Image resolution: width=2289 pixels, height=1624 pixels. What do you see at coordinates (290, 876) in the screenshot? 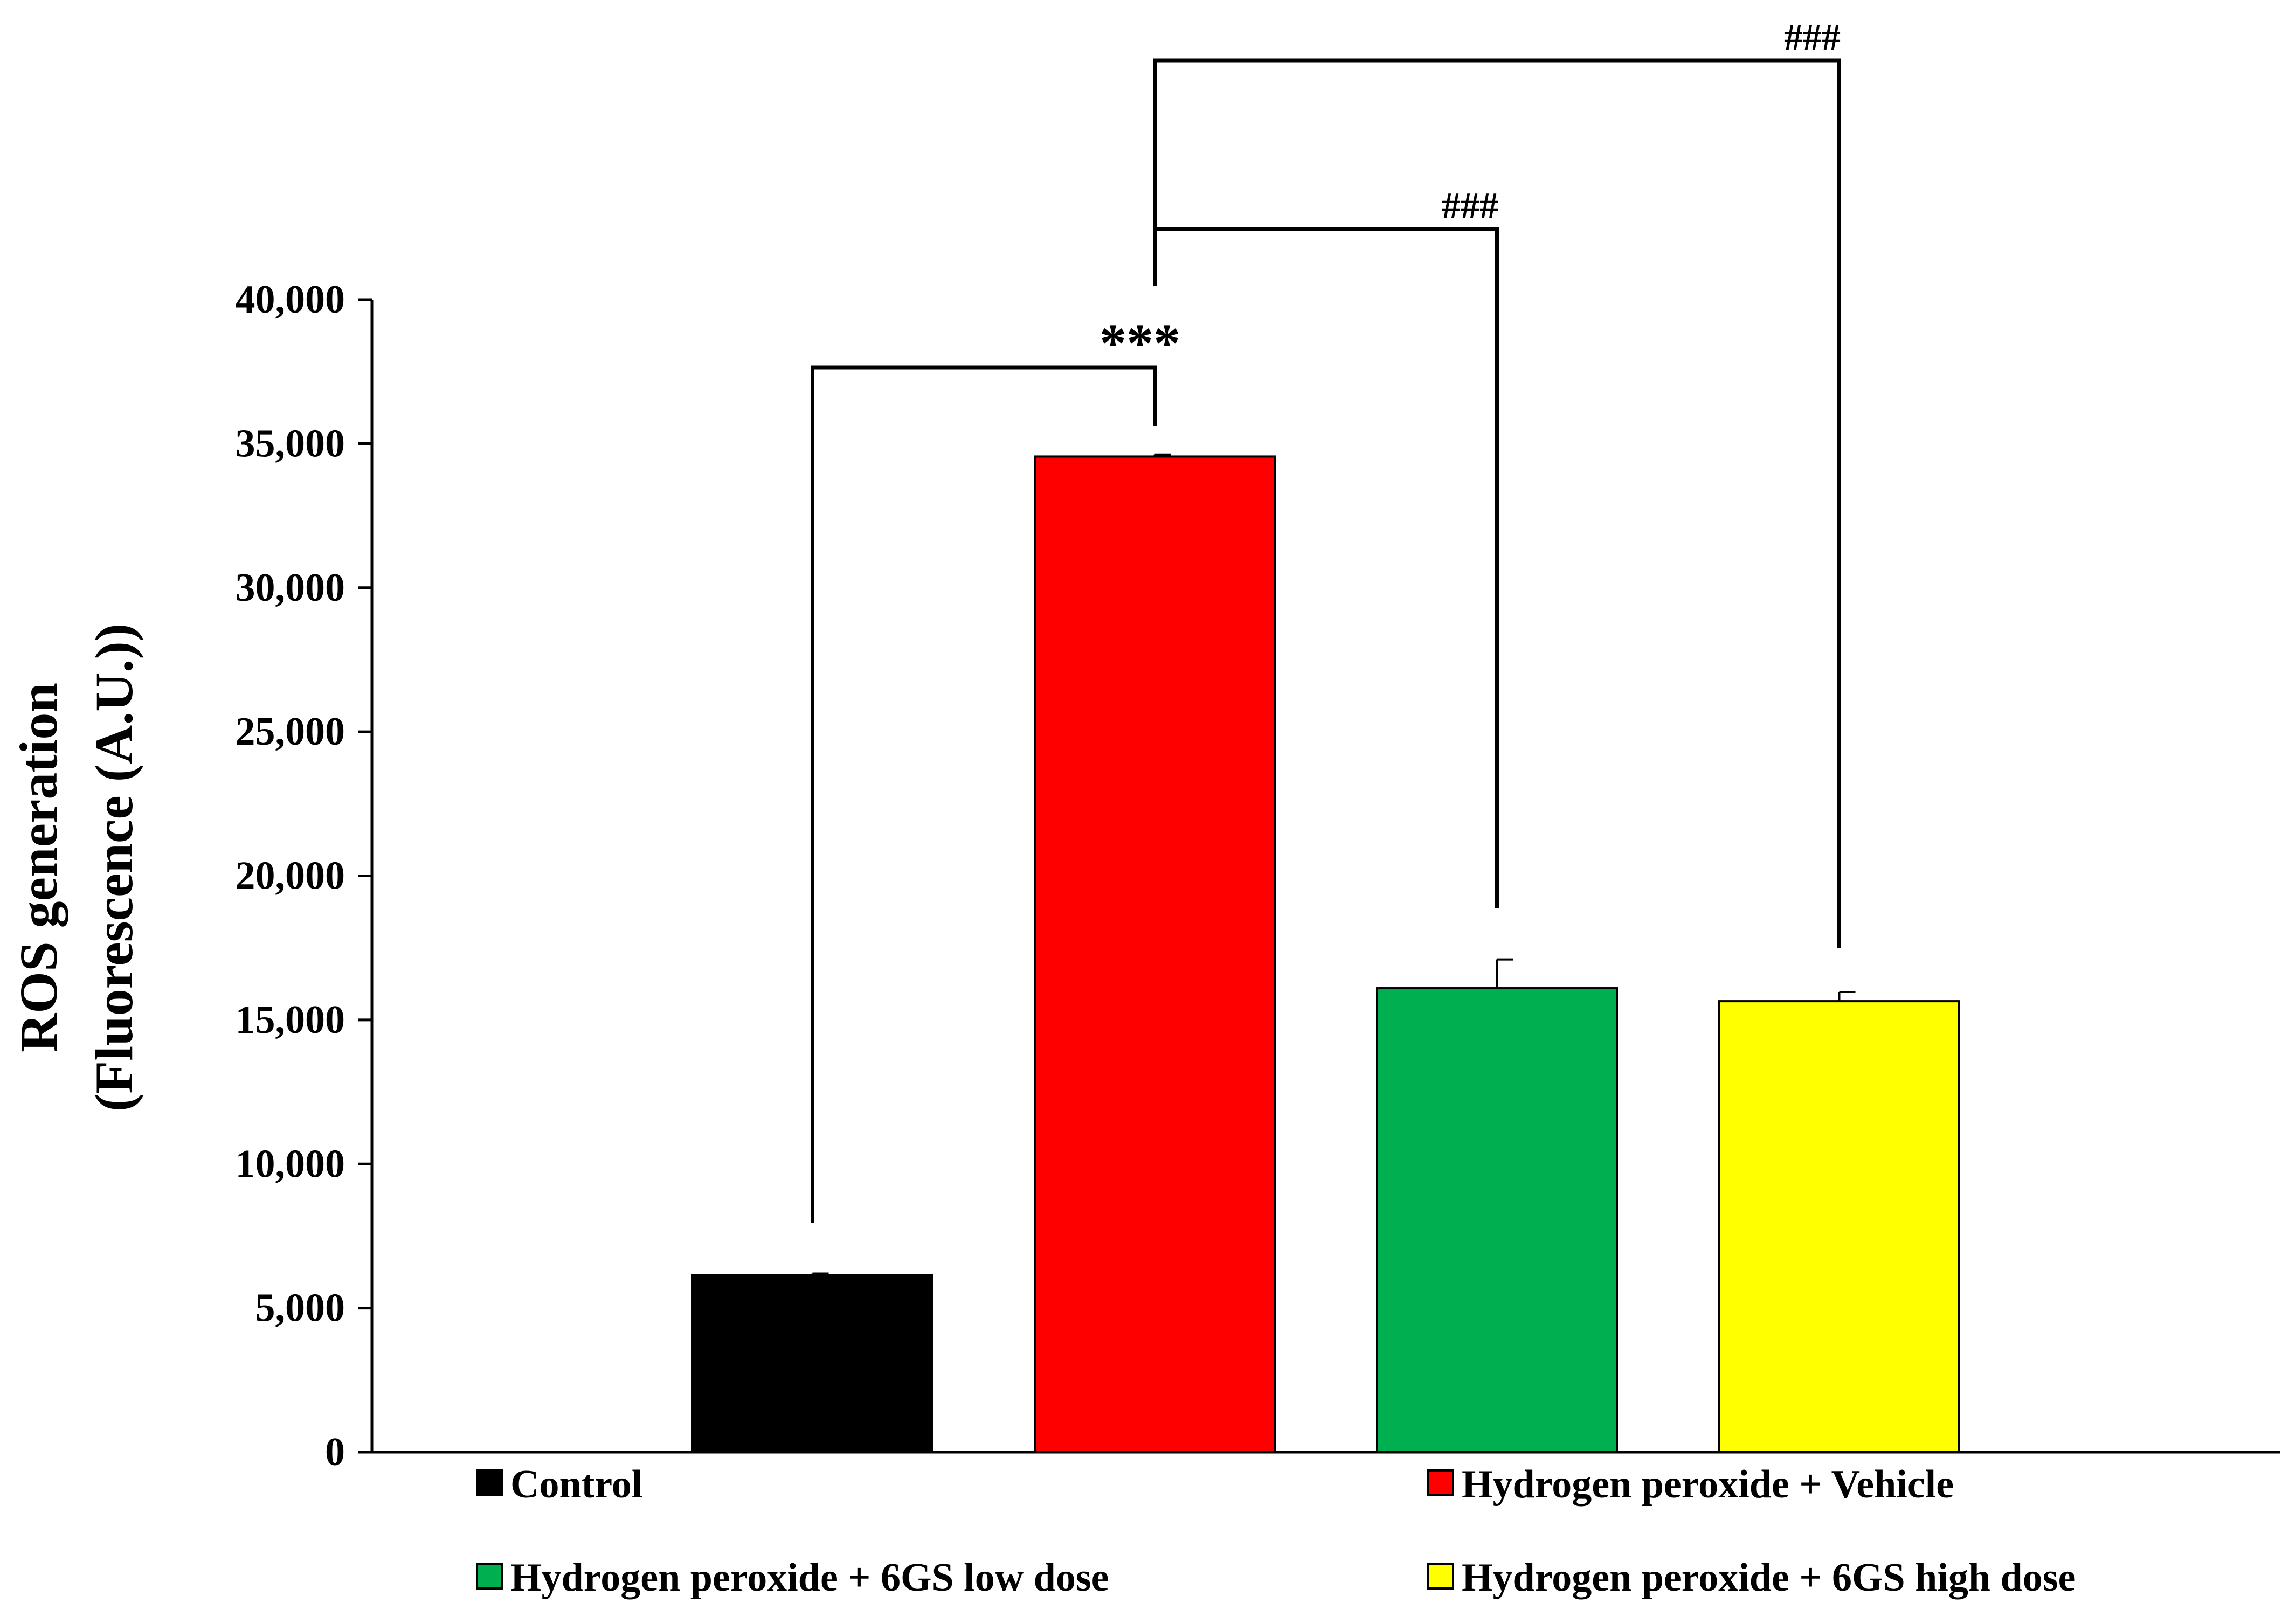
I see `y-tick-label: 20,000` at bounding box center [290, 876].